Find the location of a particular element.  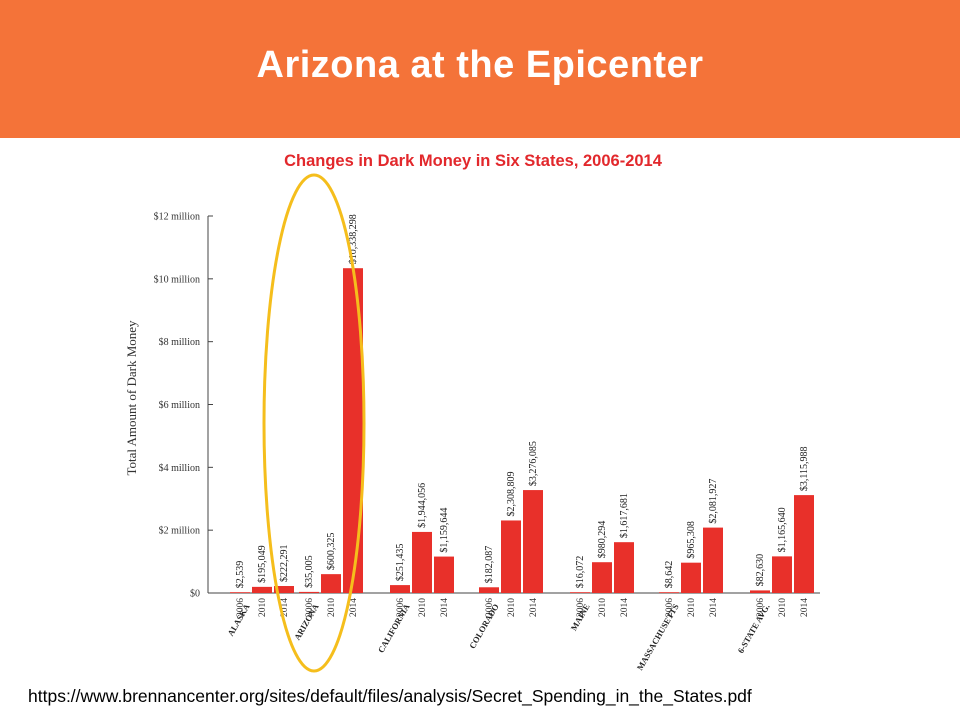

bar-value-label: $35,005 is located at coordinates (309, 571).